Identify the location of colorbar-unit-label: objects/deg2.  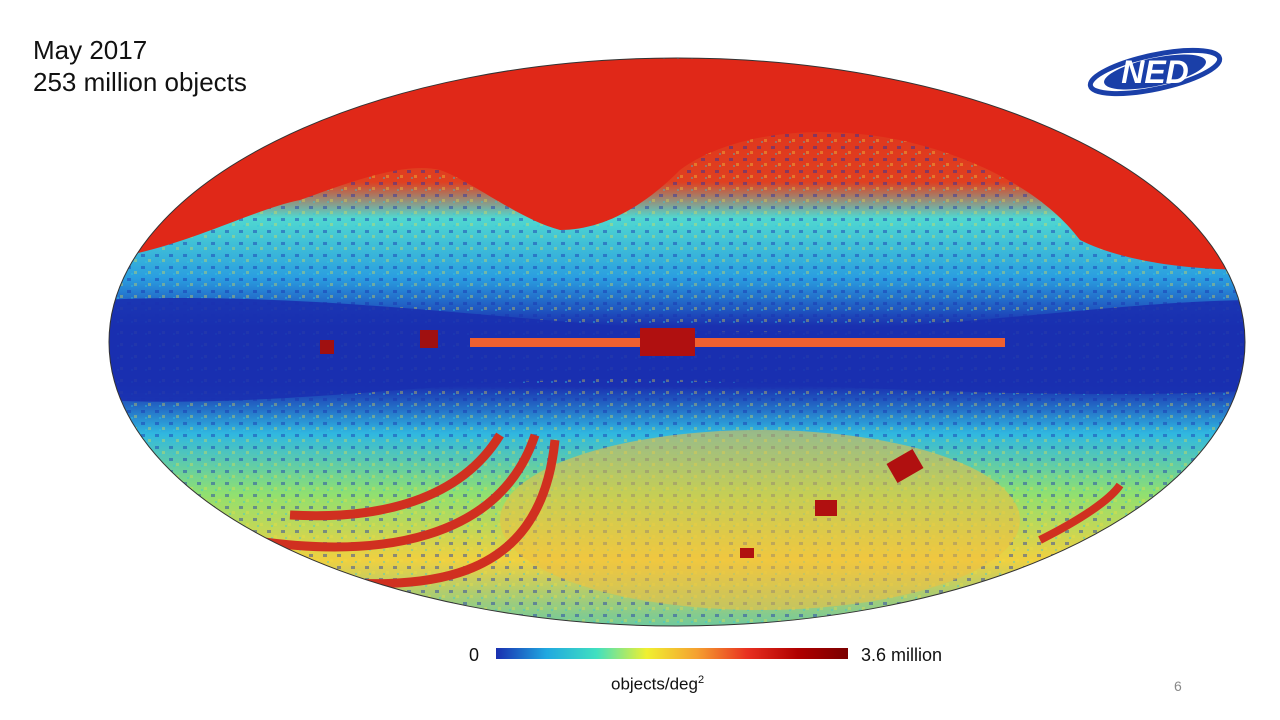
(657, 684).